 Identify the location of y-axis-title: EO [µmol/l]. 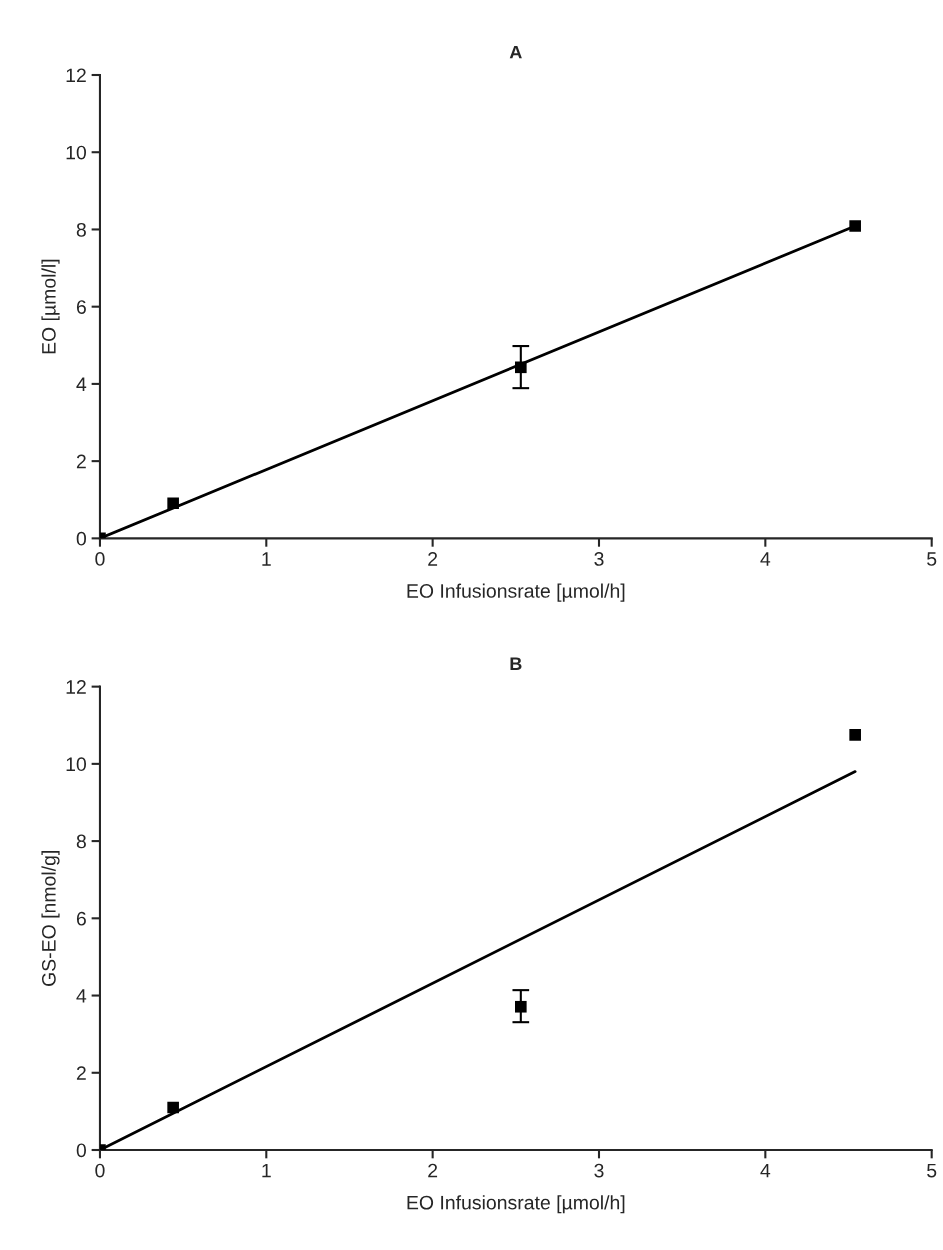
(50, 306).